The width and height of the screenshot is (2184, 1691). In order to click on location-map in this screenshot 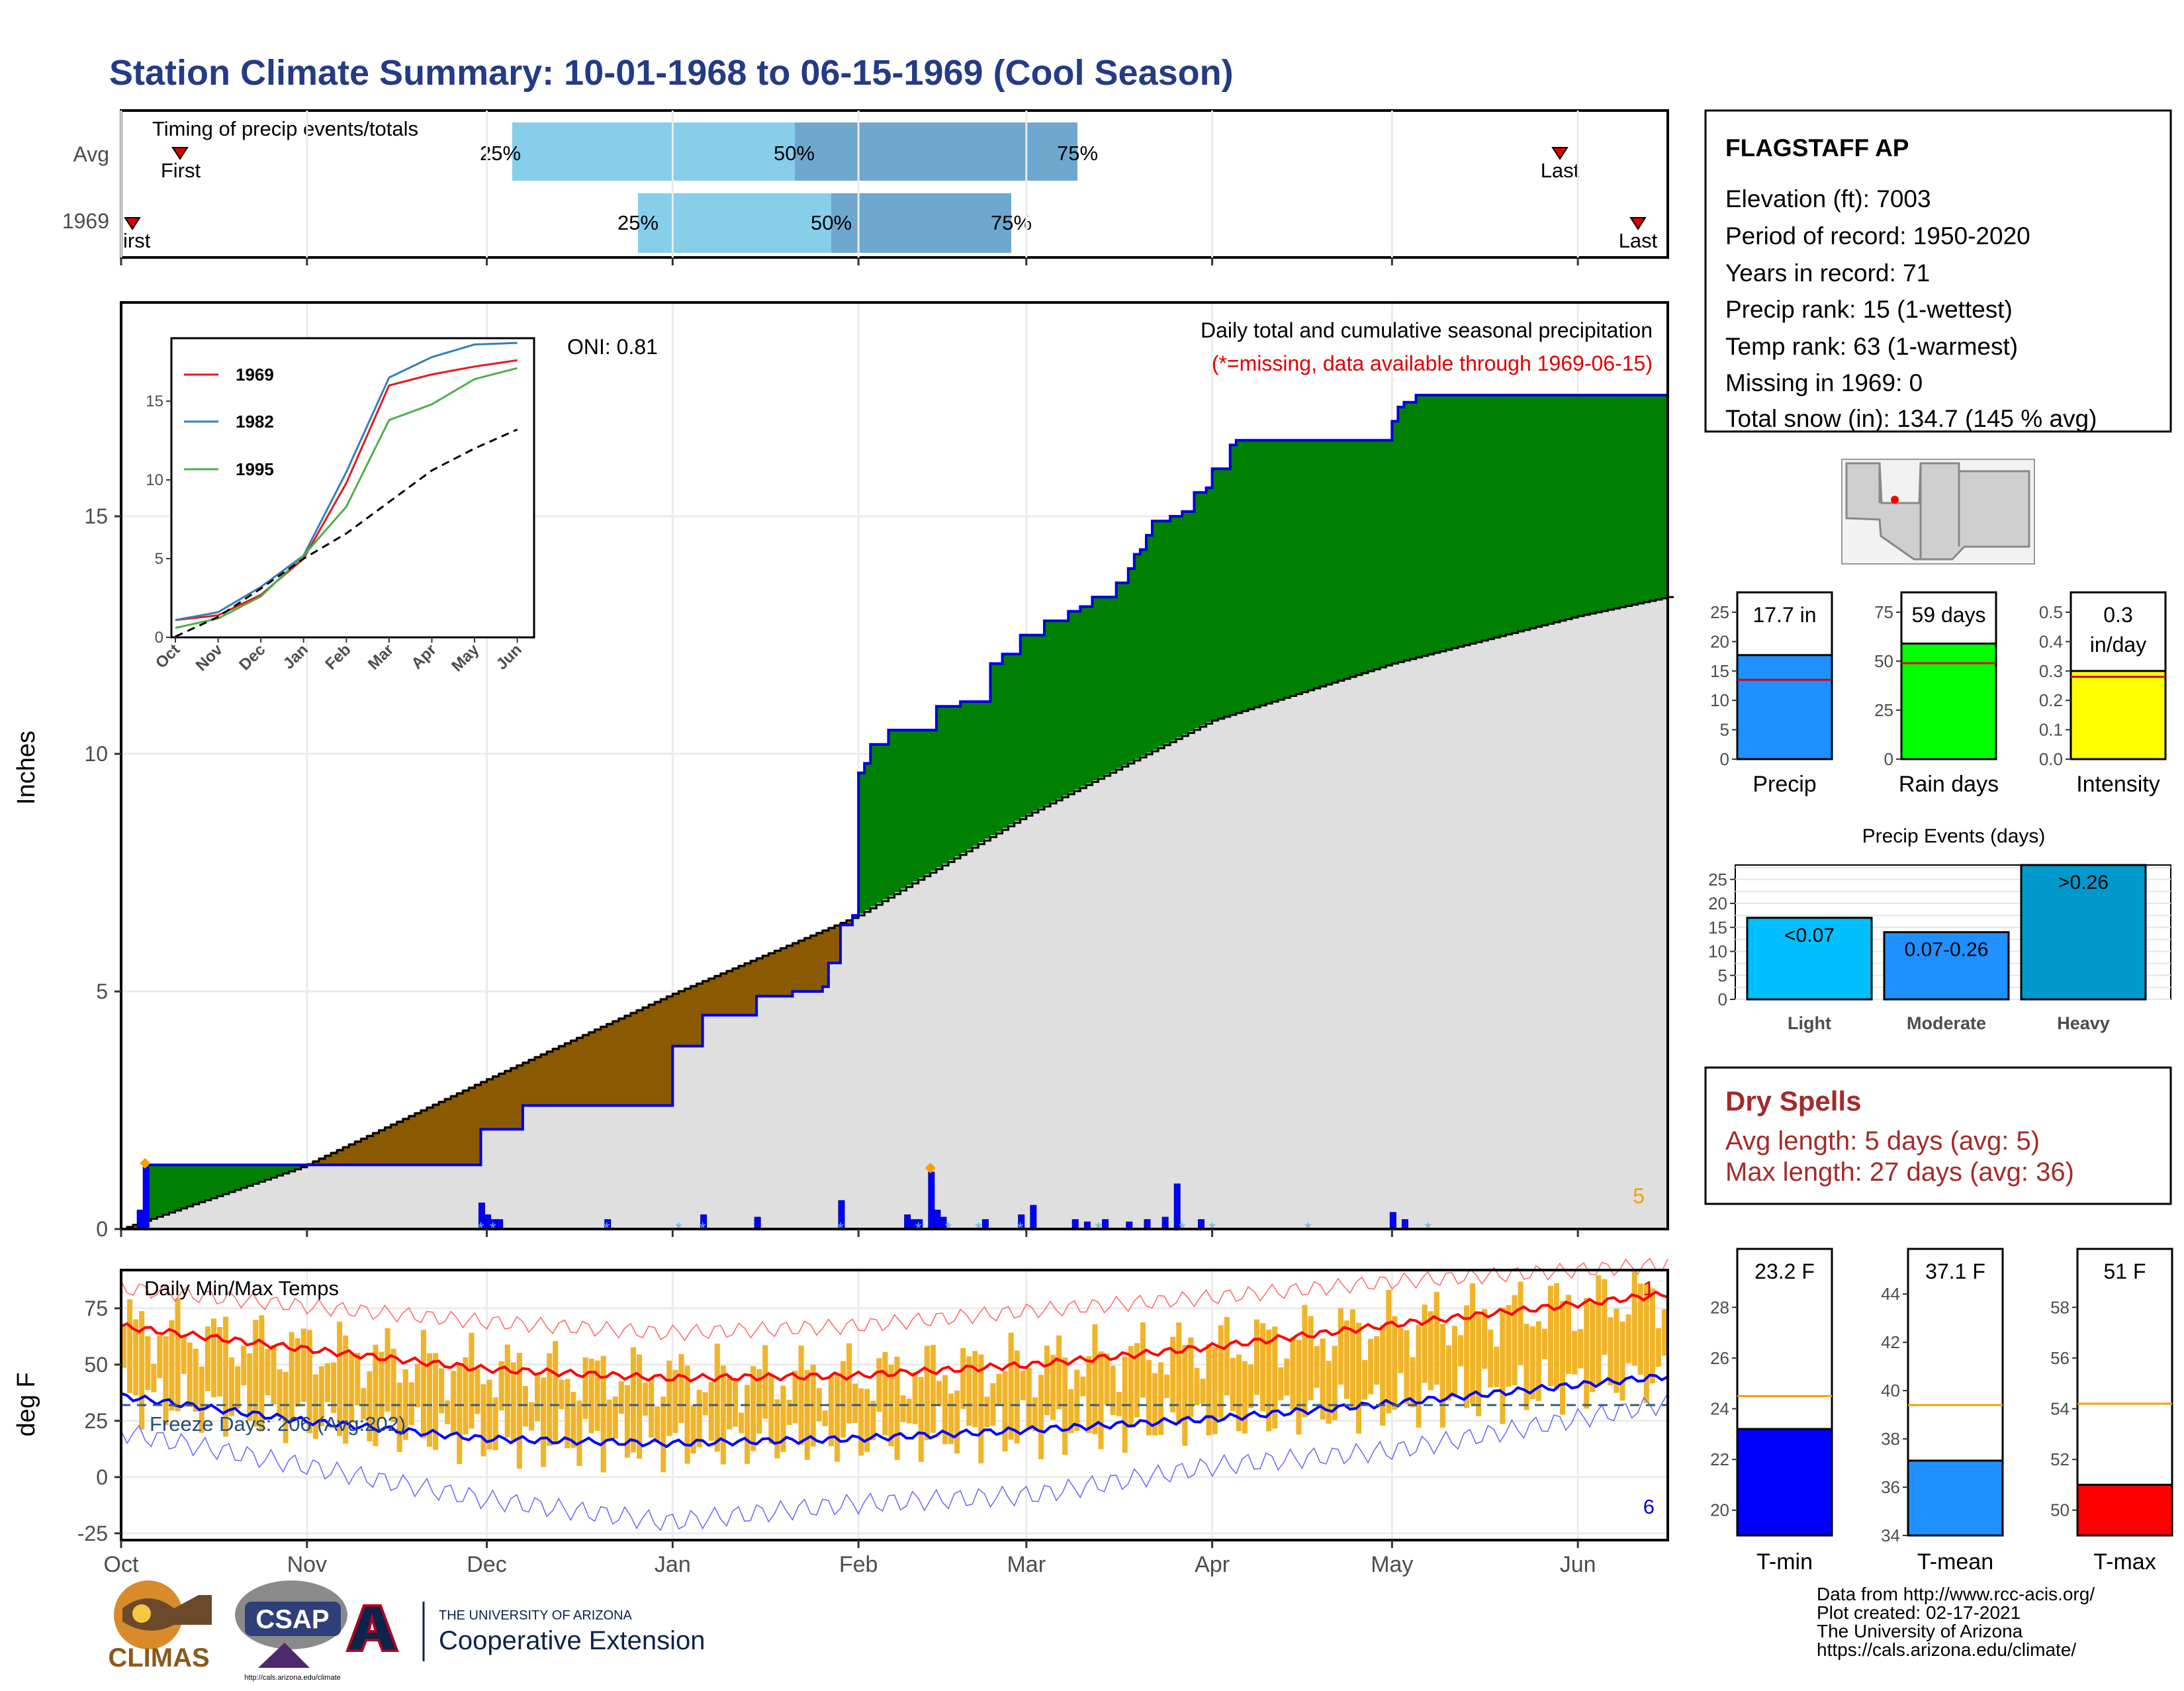, I will do `click(1938, 512)`.